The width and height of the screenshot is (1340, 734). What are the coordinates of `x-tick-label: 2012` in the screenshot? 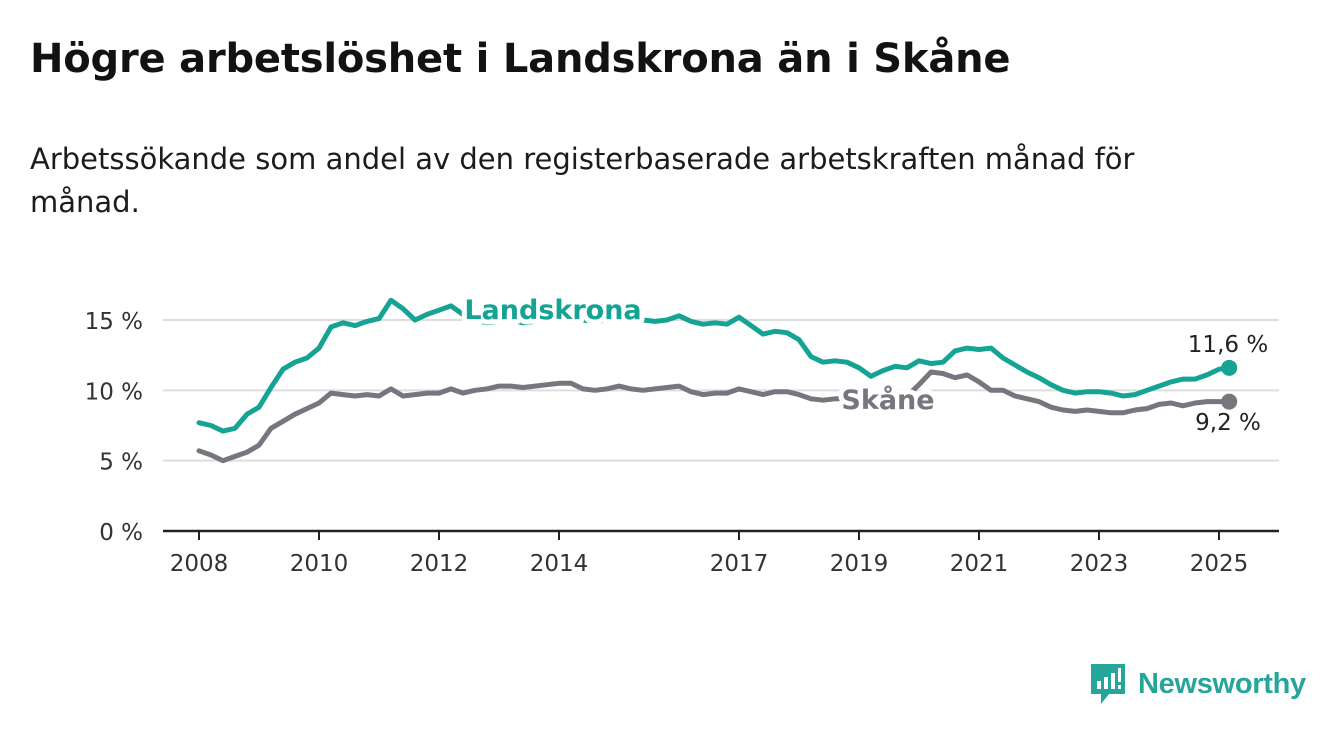 It's located at (439, 564).